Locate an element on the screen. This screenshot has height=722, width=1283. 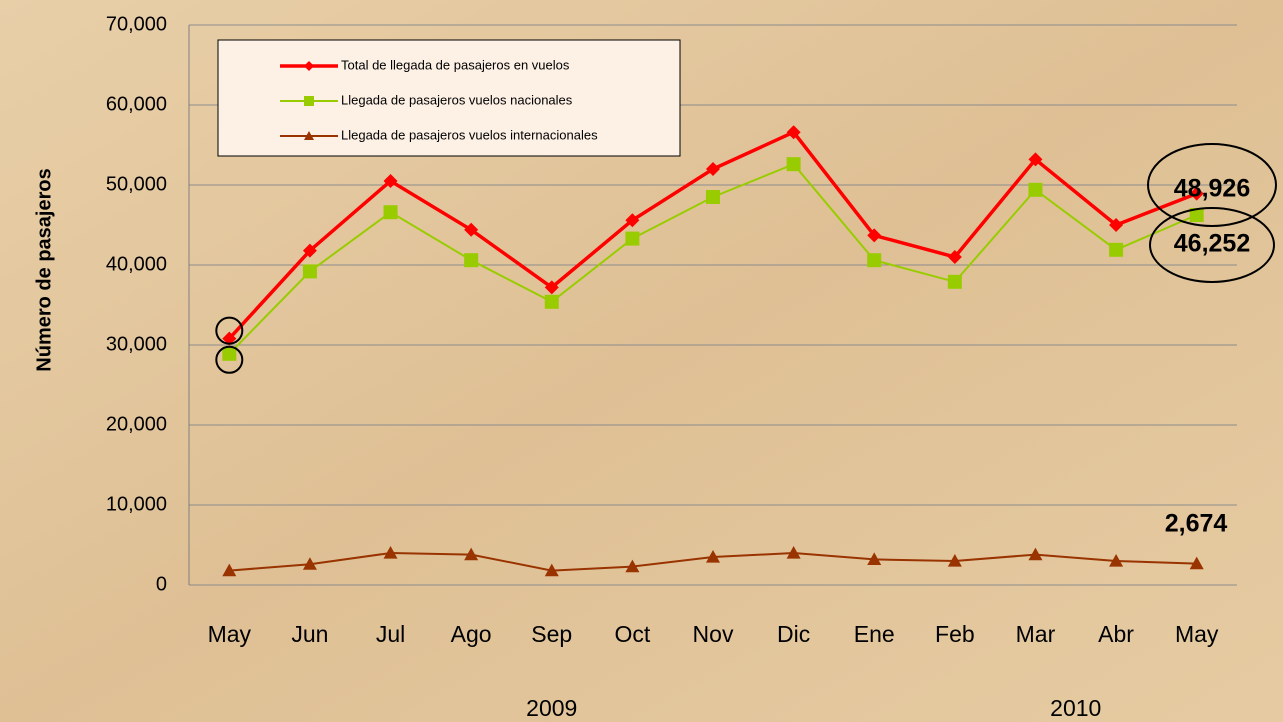
y-axis-label: Número de pasajeros is located at coordinates (44, 269).